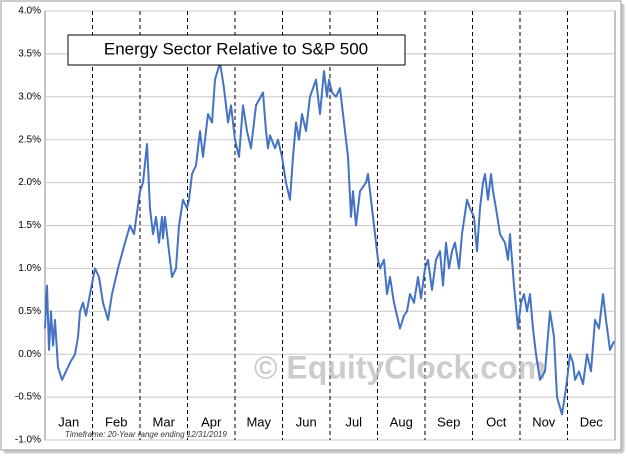  What do you see at coordinates (29, 268) in the screenshot?
I see `y-tick-label: 1.0%` at bounding box center [29, 268].